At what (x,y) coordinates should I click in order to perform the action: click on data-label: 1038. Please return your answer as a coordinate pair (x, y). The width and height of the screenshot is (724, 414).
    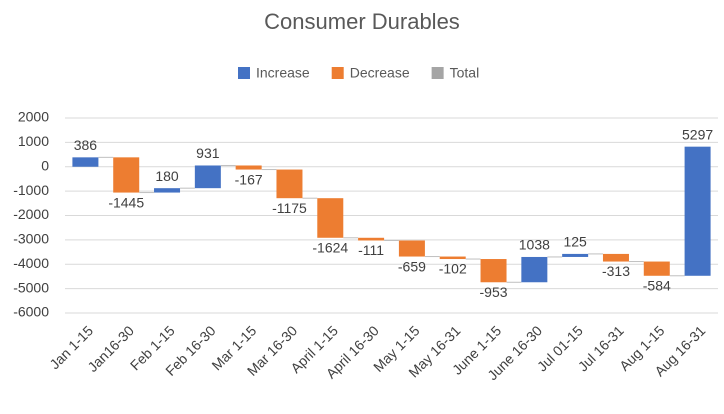
    Looking at the image, I should click on (534, 245).